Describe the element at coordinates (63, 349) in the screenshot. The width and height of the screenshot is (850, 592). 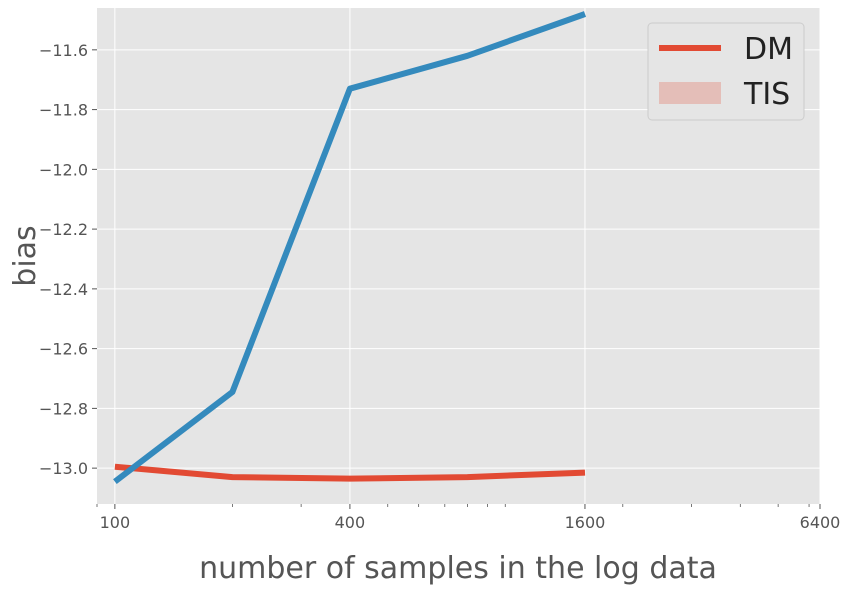
I see `y-tick-label: −12.6` at that location.